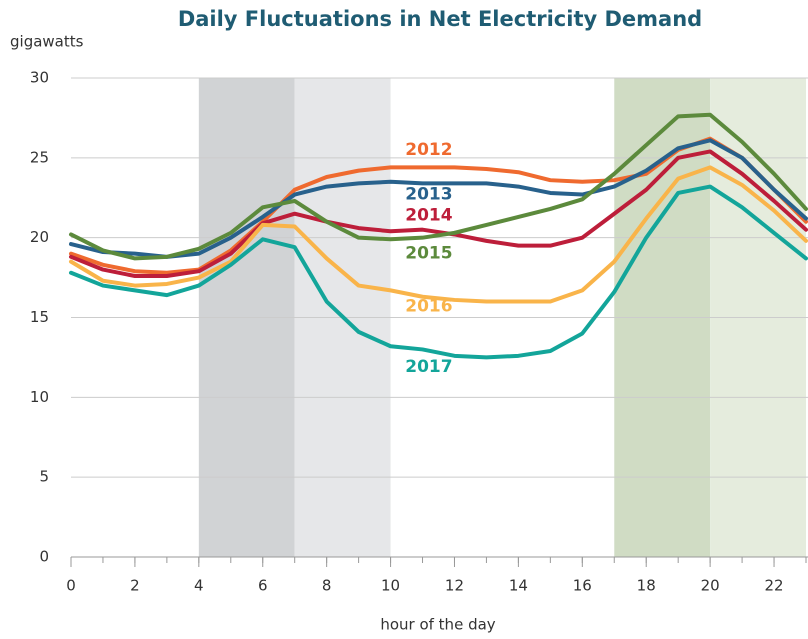 This screenshot has width=808, height=639. I want to click on series-label: 2013, so click(428, 195).